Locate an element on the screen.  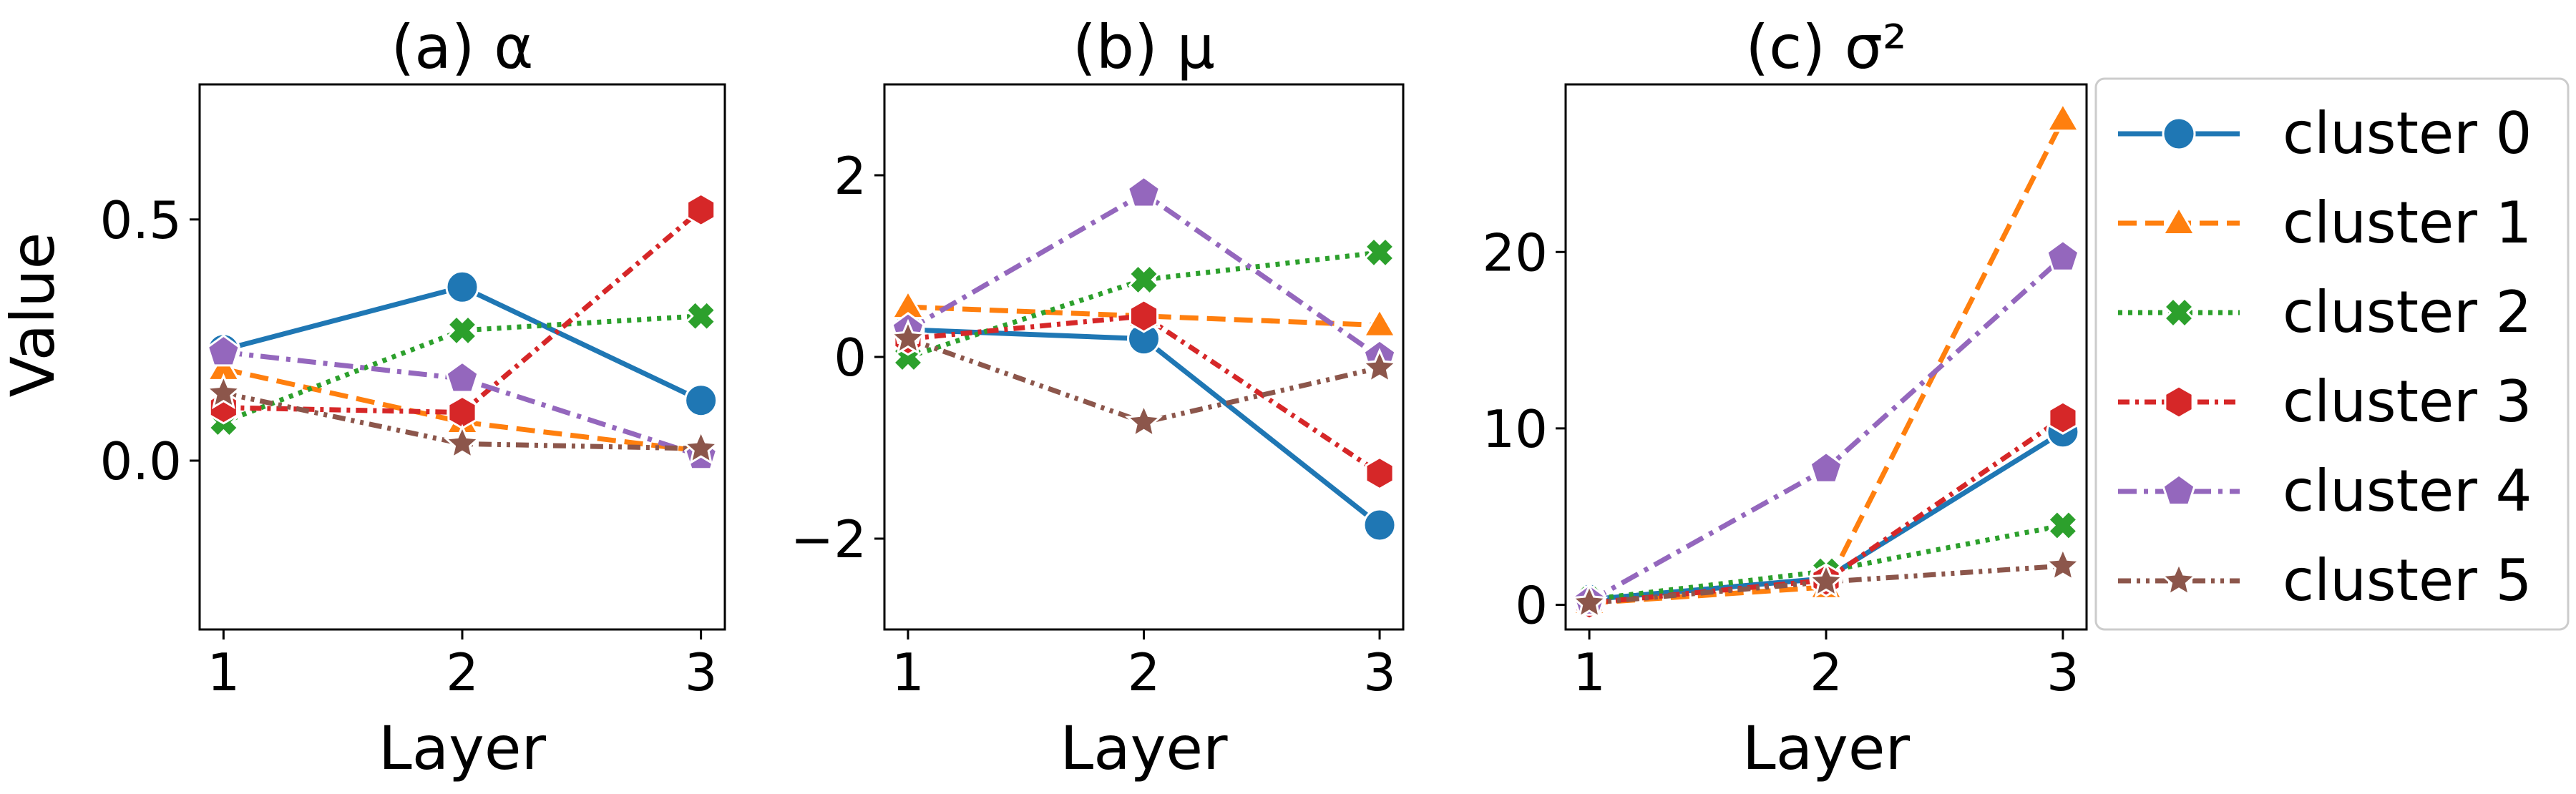
y-tick-label: 10 is located at coordinates (1515, 429).